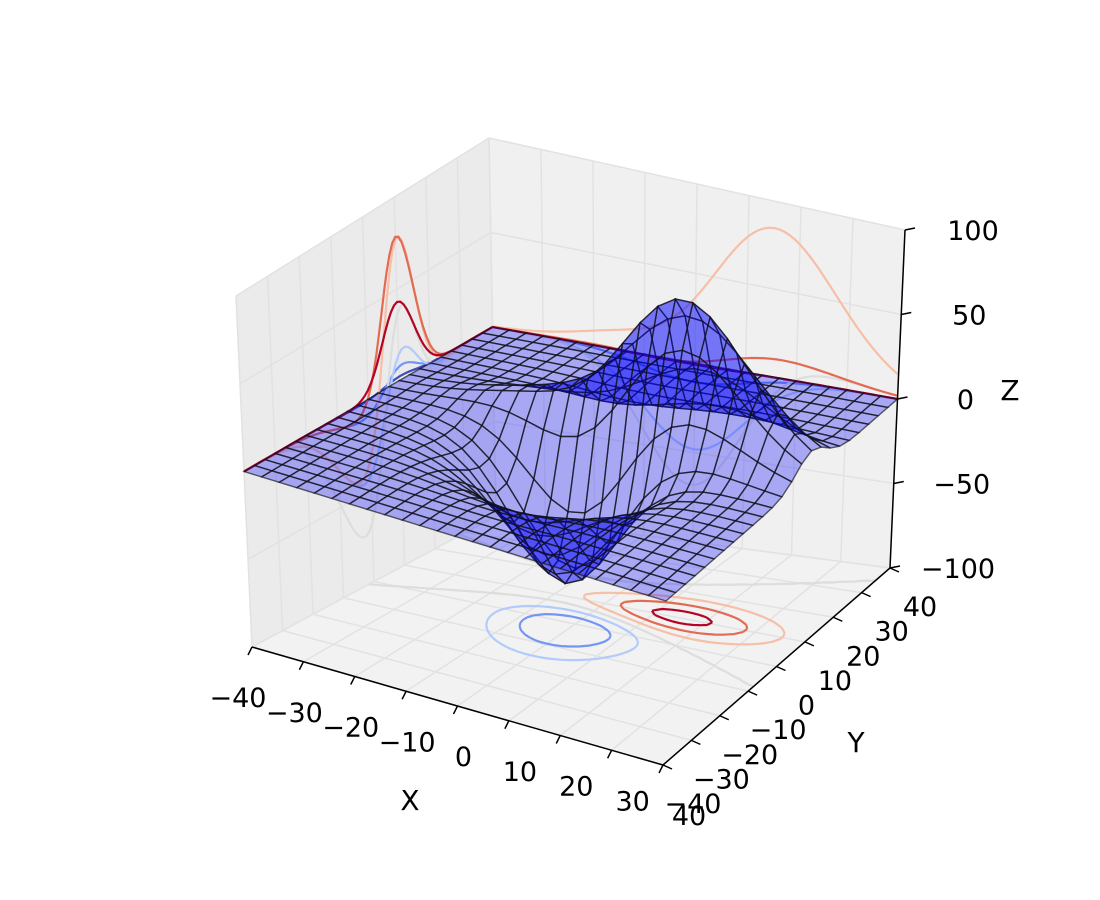  I want to click on x-tick-label: 40, so click(689, 816).